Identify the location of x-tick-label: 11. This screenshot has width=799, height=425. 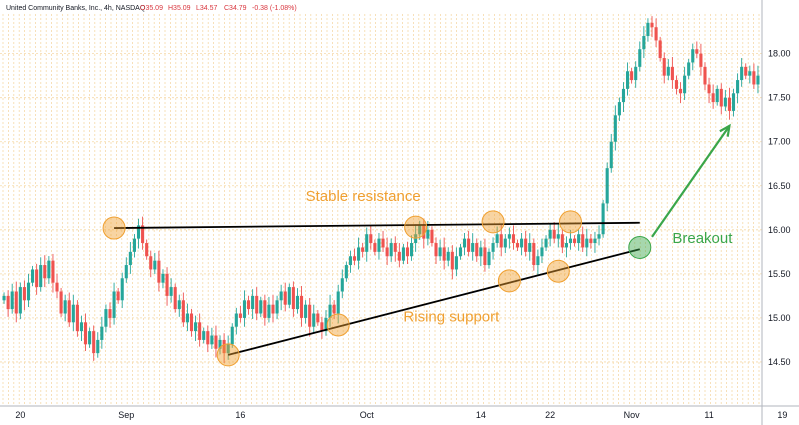
(708, 415).